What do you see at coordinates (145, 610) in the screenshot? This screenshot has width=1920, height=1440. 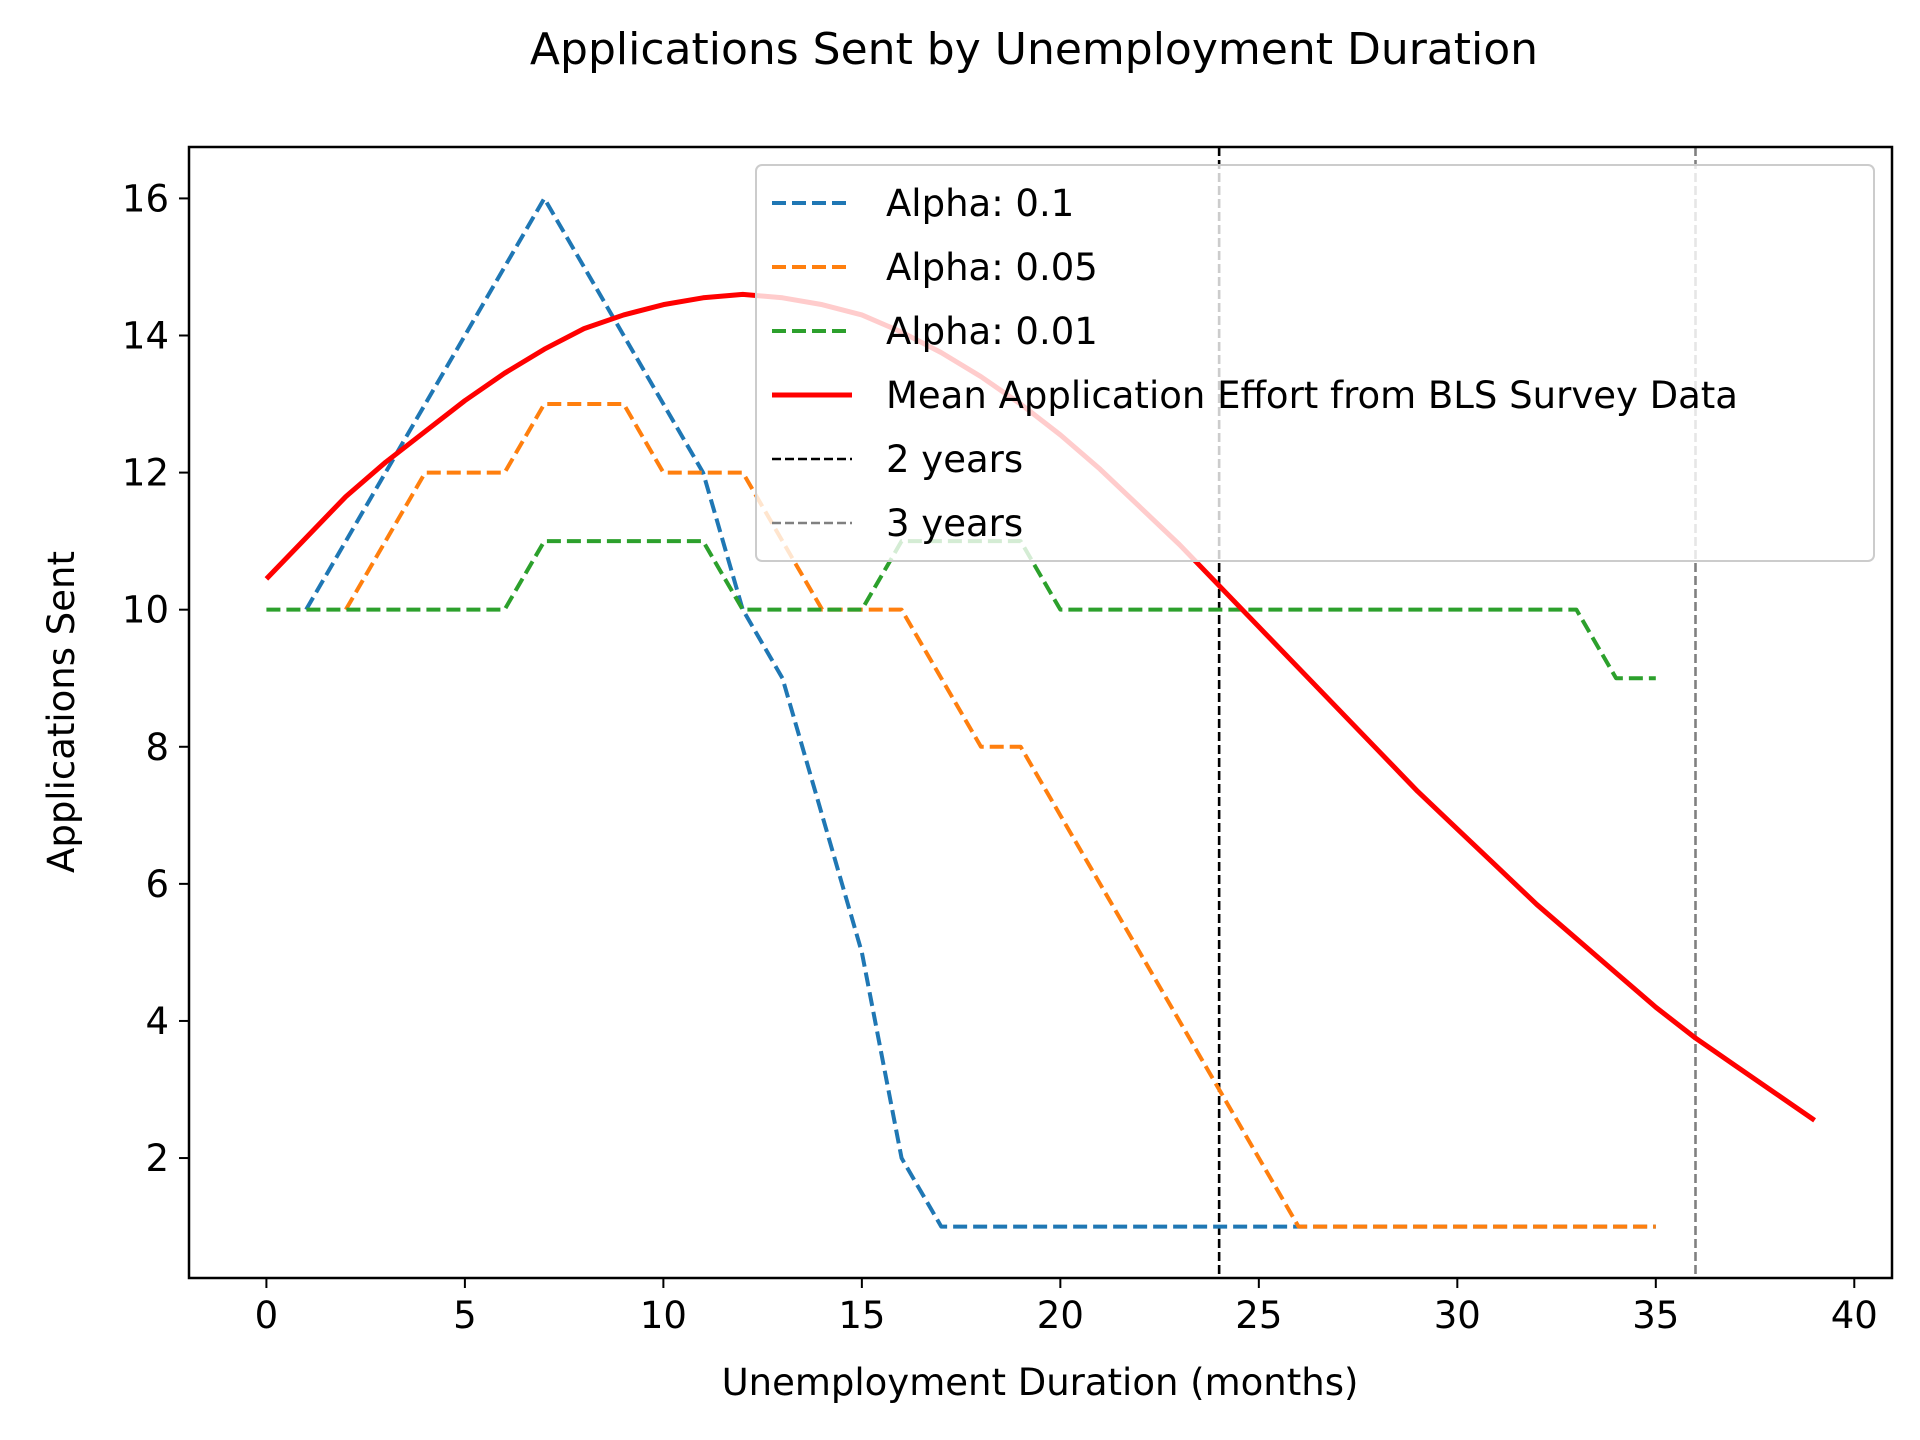 I see `y-tick-label: 10` at bounding box center [145, 610].